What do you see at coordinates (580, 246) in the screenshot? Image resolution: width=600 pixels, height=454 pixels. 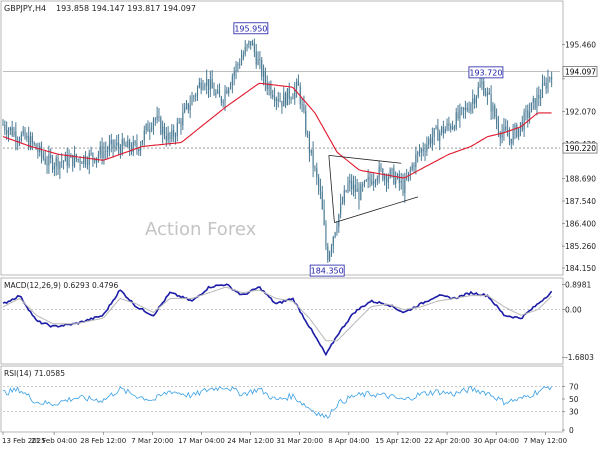 I see `price-tick-label: 185.260` at bounding box center [580, 246].